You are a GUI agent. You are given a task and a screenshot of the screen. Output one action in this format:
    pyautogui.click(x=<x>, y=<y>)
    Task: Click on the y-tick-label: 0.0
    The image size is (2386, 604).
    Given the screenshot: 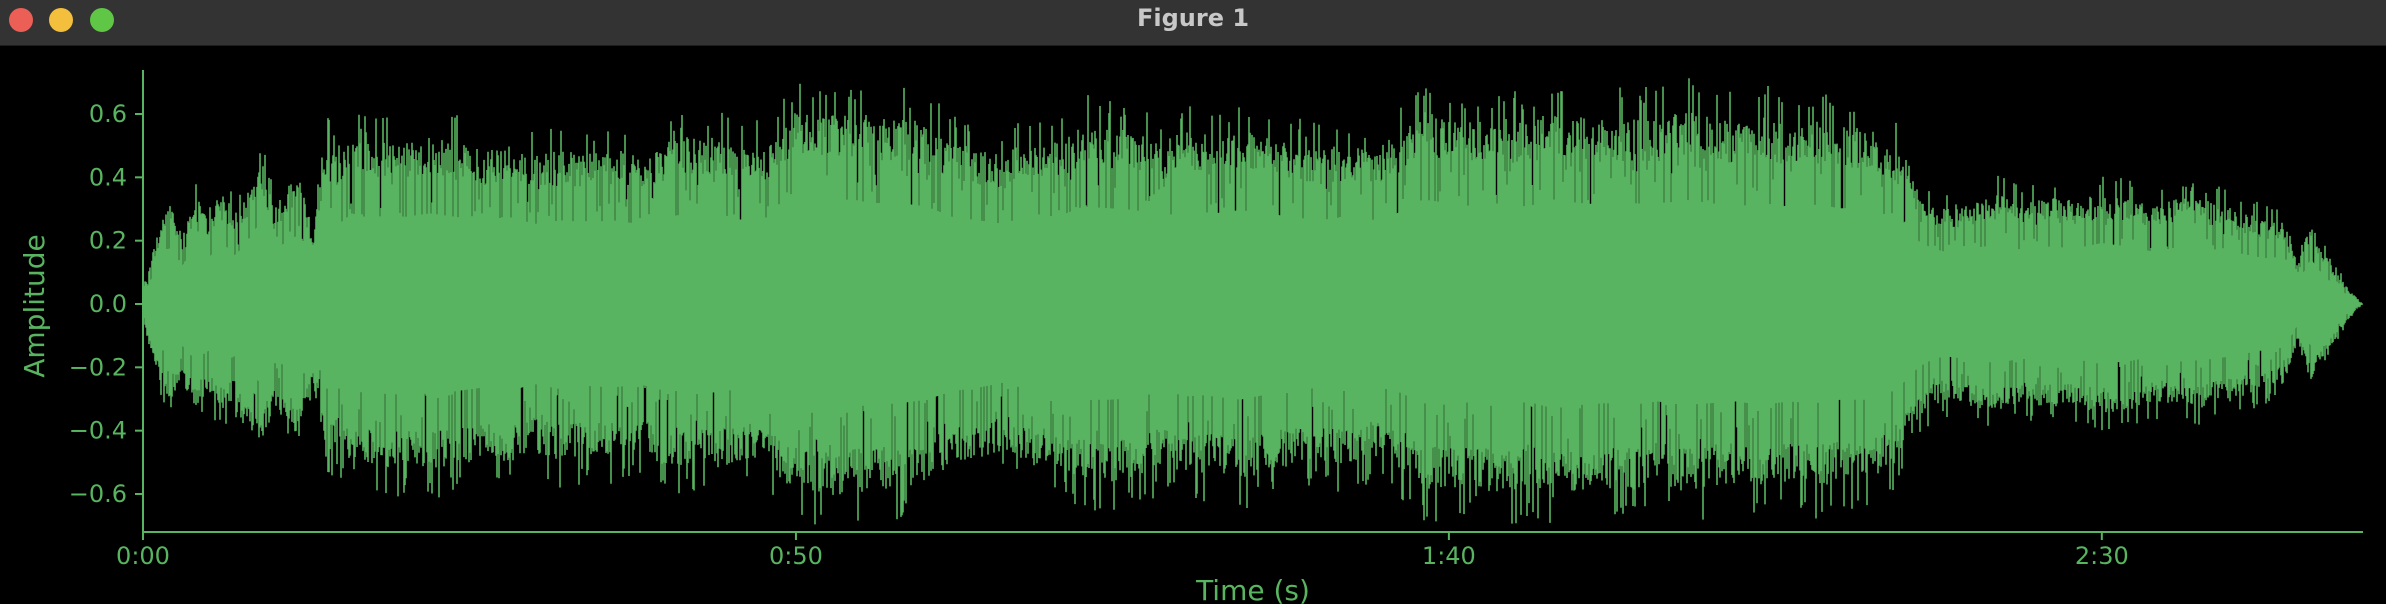 What is the action you would take?
    pyautogui.click(x=108, y=304)
    